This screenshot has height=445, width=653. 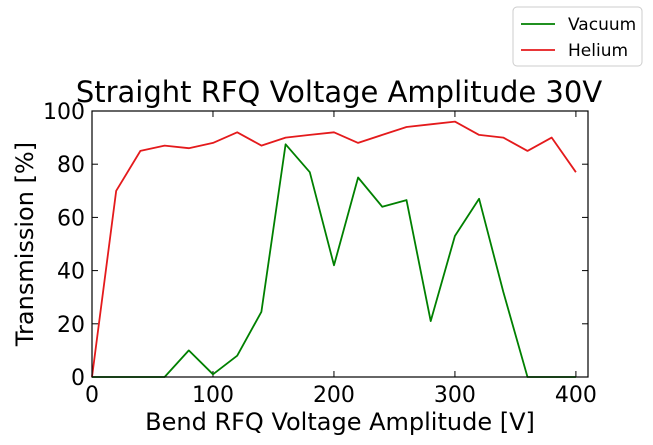 I want to click on x-tick-label: 100, so click(x=213, y=395).